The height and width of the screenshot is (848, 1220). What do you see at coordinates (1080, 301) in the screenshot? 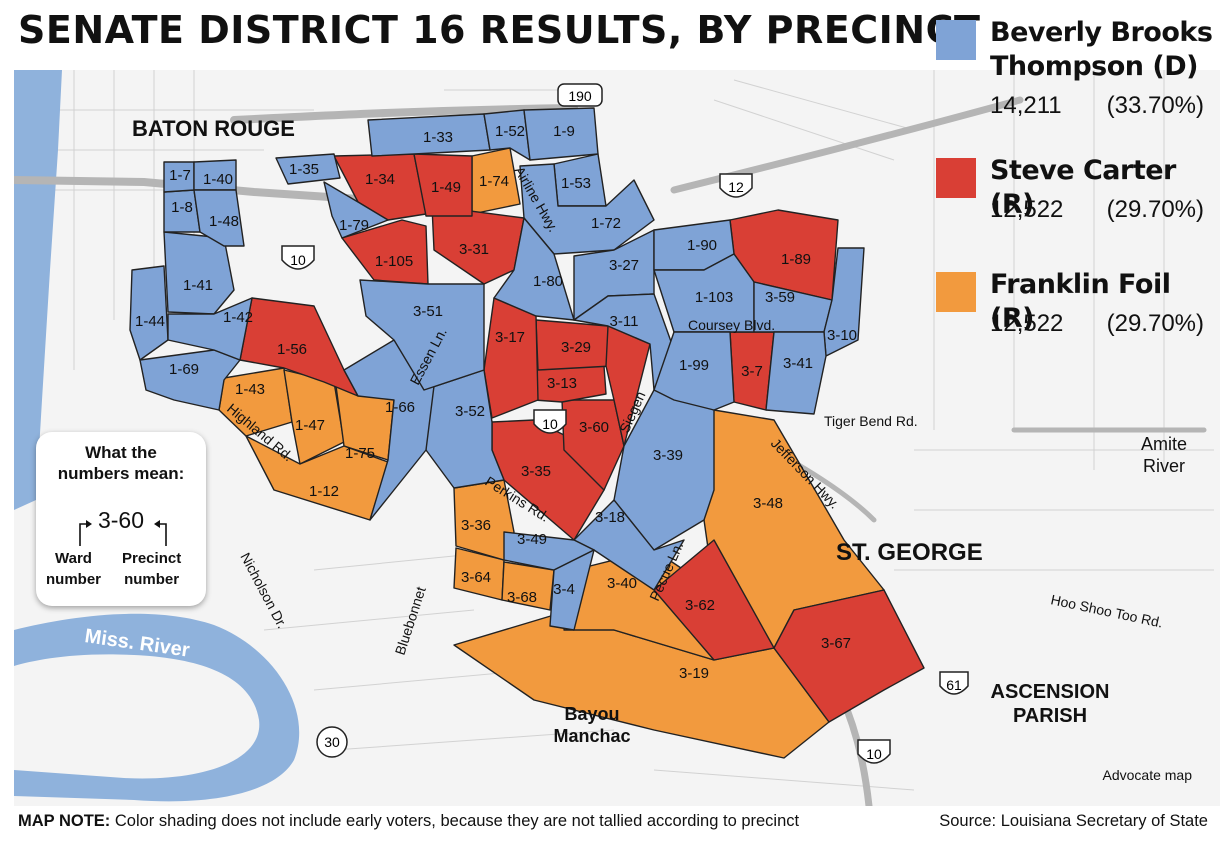
I see `candidate-name: Franklin Foil (R)` at bounding box center [1080, 301].